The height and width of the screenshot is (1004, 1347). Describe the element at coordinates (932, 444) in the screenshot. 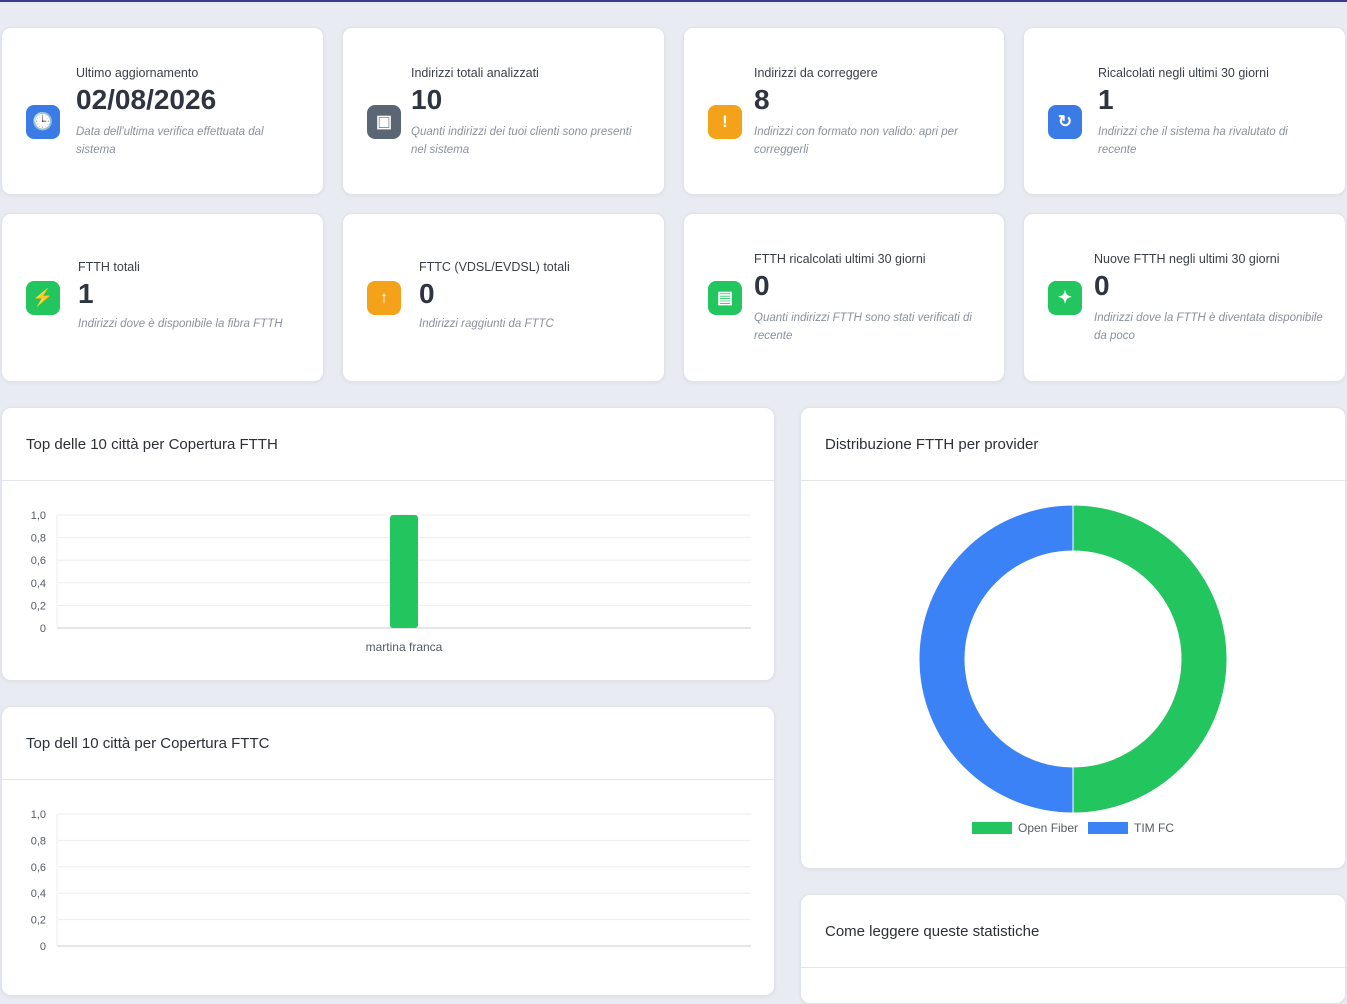

I see `panel-title: Distribuzione FTTH per provider` at that location.